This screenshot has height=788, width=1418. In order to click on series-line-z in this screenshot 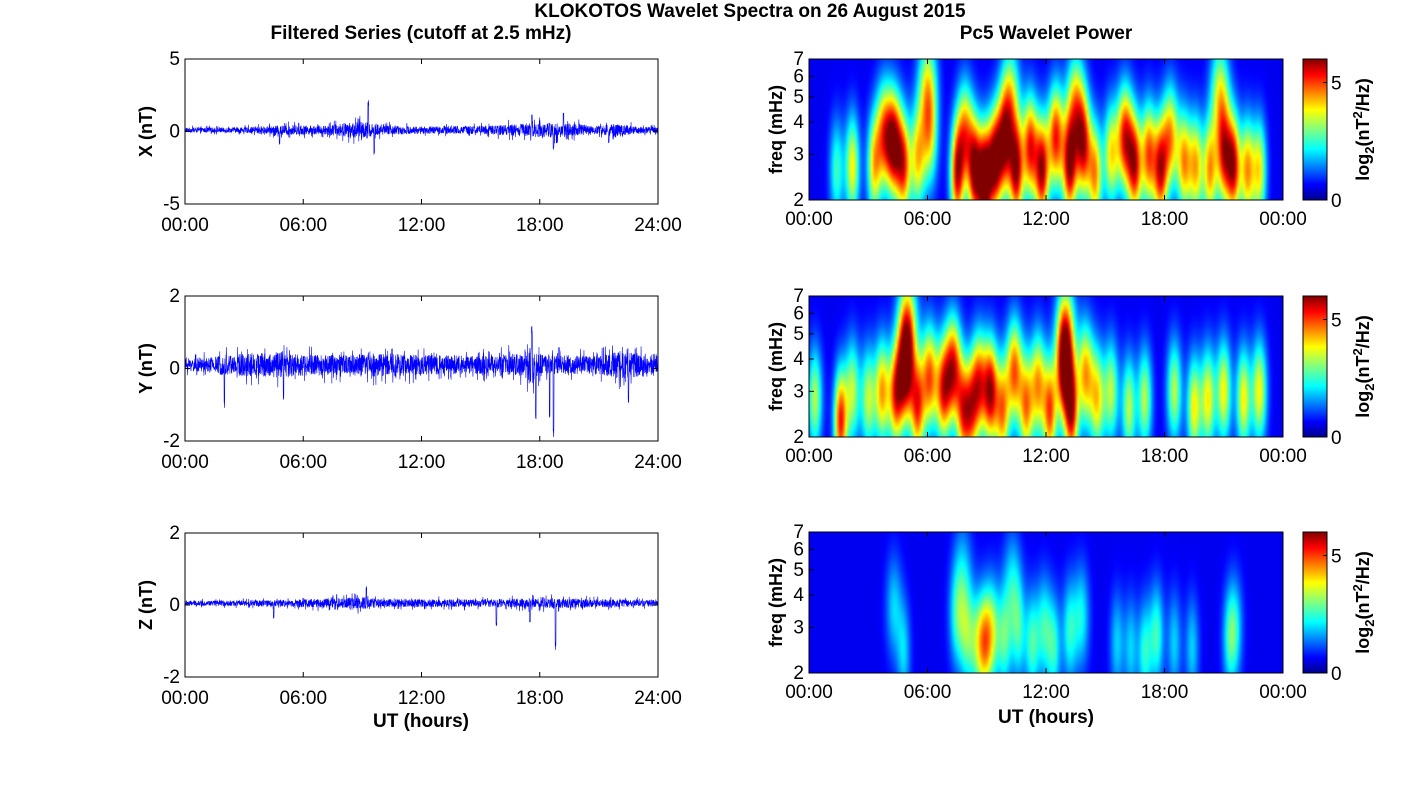, I will do `click(421, 618)`.